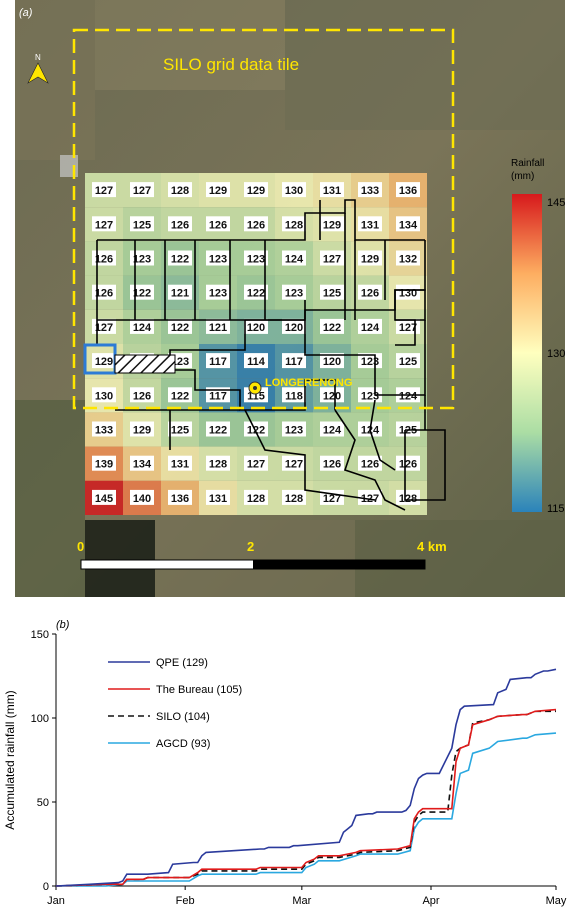 Image resolution: width=568 pixels, height=914 pixels. Describe the element at coordinates (38, 73) in the screenshot. I see `north-arrow-icon` at that location.